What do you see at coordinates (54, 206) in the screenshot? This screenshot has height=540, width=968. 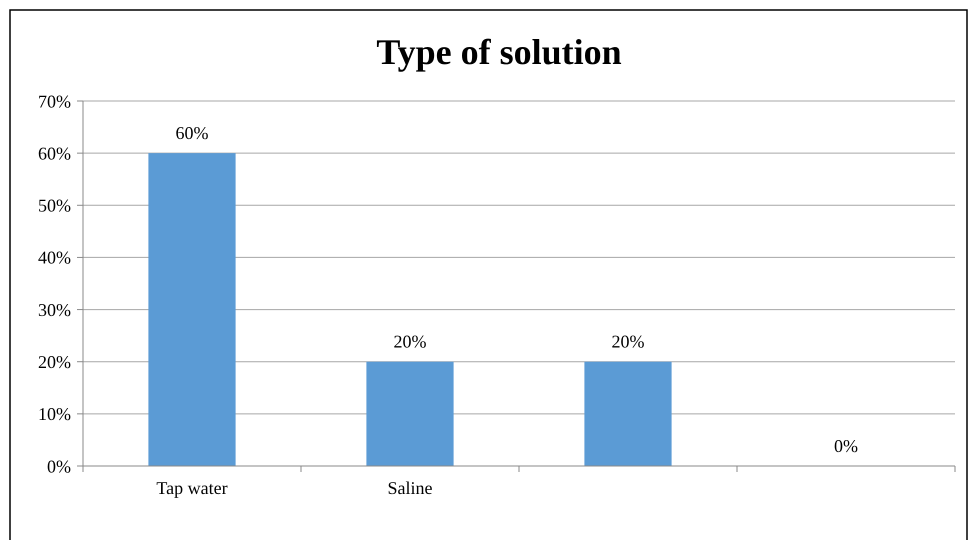 I see `y-tick-label: 50%` at bounding box center [54, 206].